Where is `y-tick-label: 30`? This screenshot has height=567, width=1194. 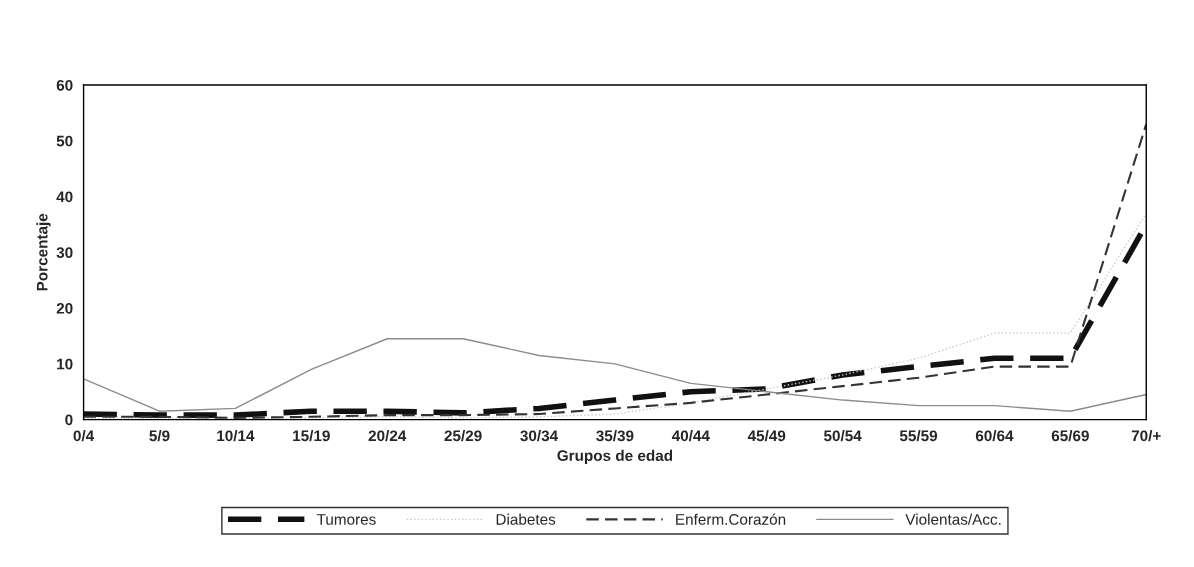 y-tick-label: 30 is located at coordinates (64, 253).